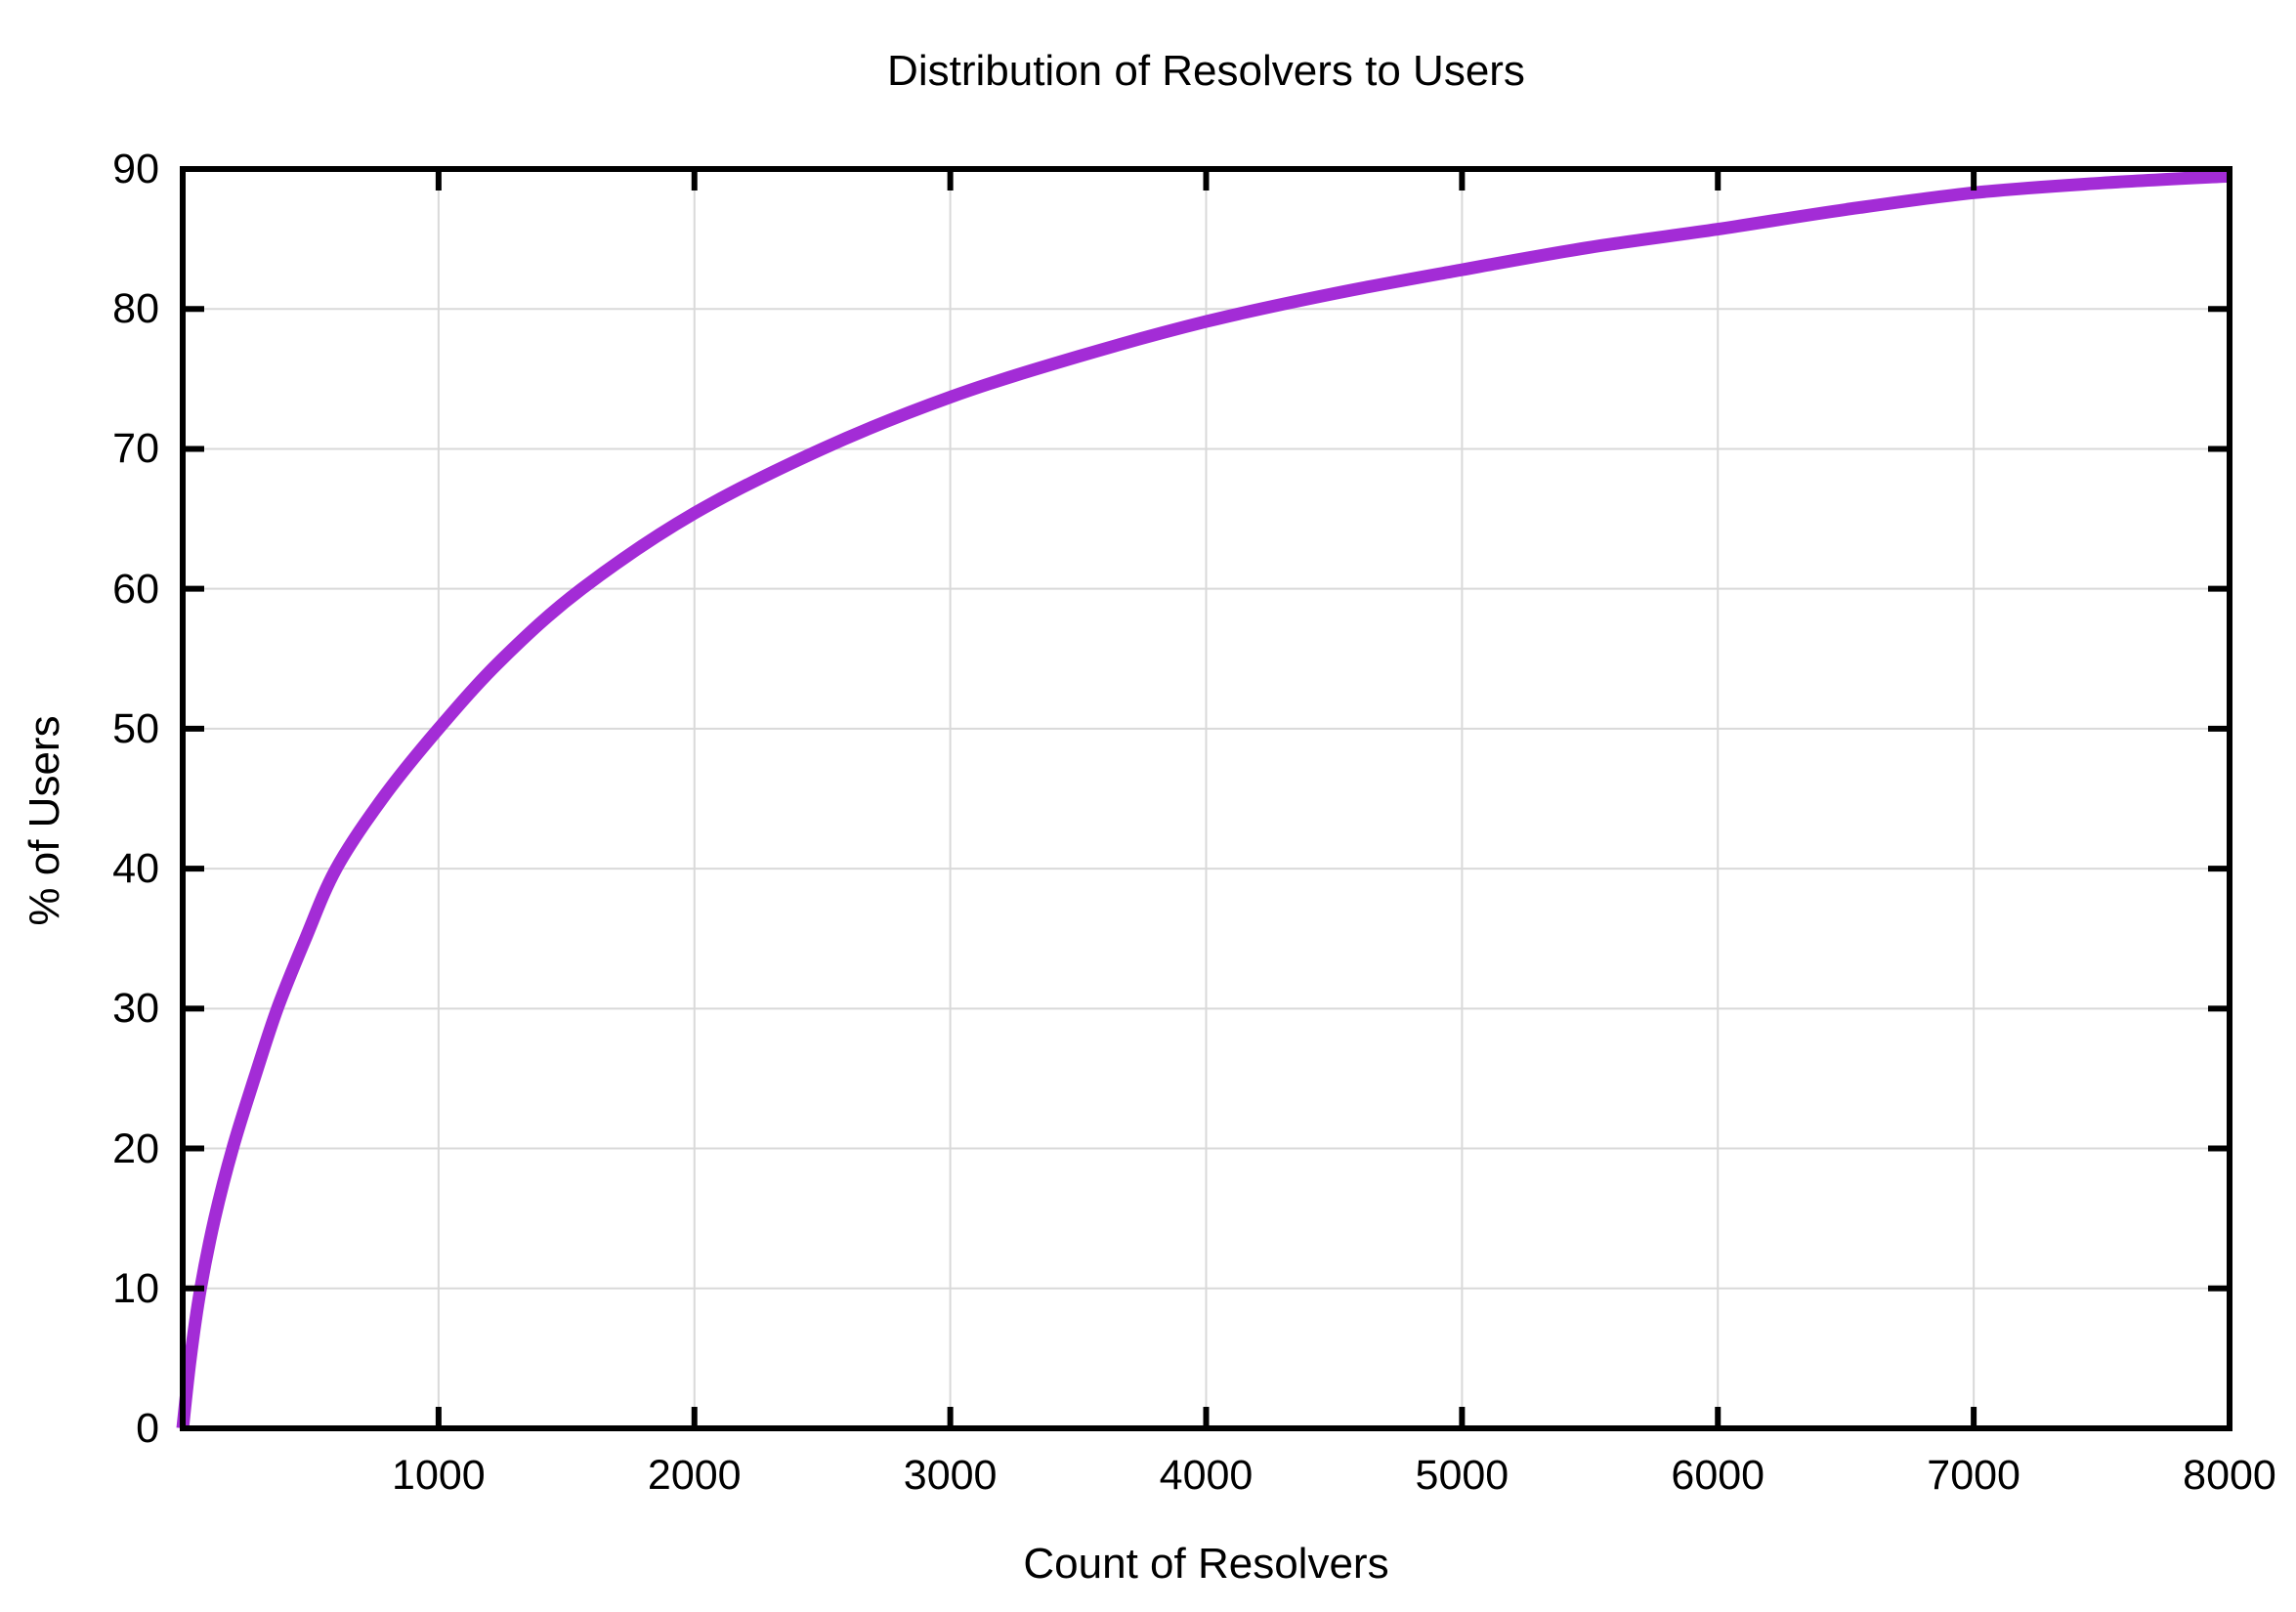 This screenshot has height=1612, width=2296. Describe the element at coordinates (1973, 1475) in the screenshot. I see `x-tick-label: 7000` at that location.